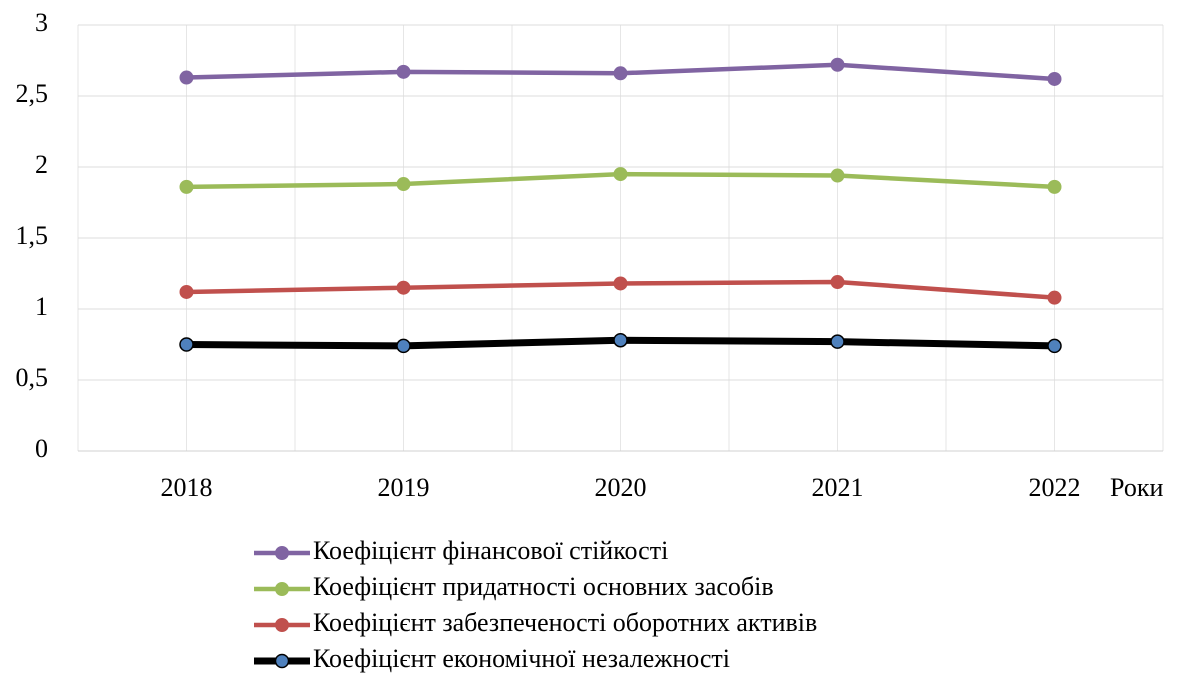 This screenshot has height=682, width=1192. I want to click on y-tick-label: 2,5, so click(32, 93).